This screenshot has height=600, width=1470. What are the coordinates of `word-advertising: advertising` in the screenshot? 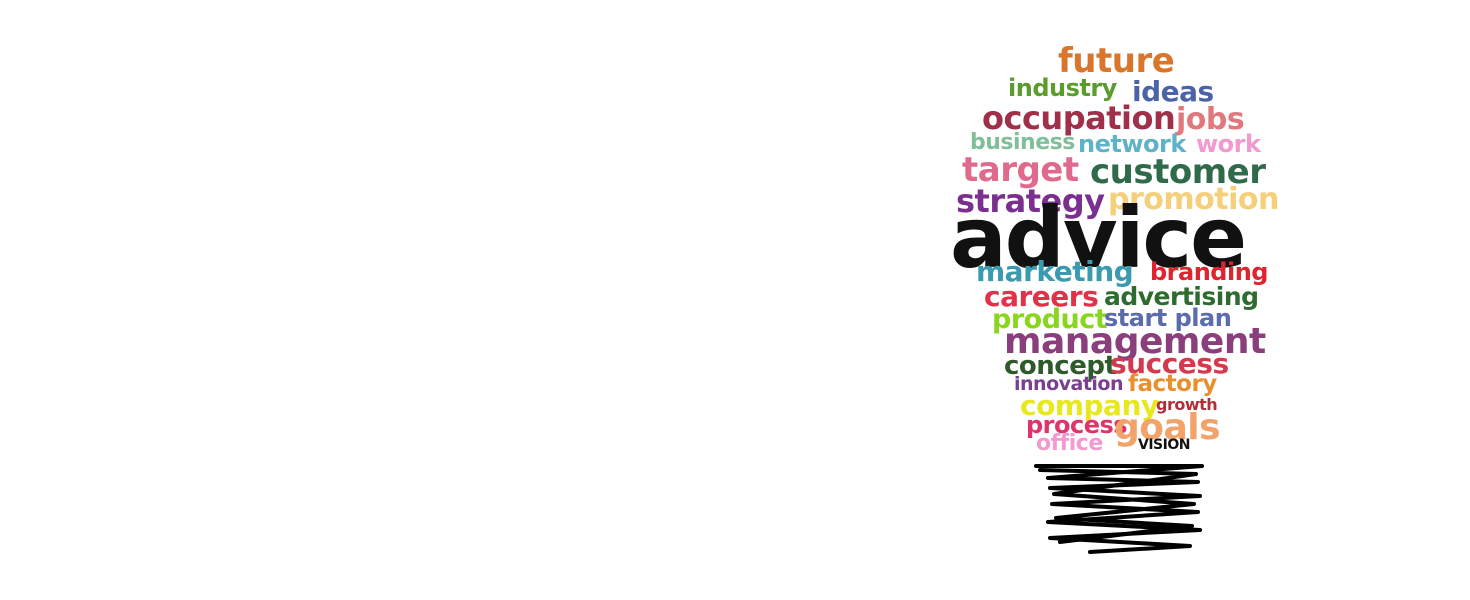 It's located at (1181, 296).